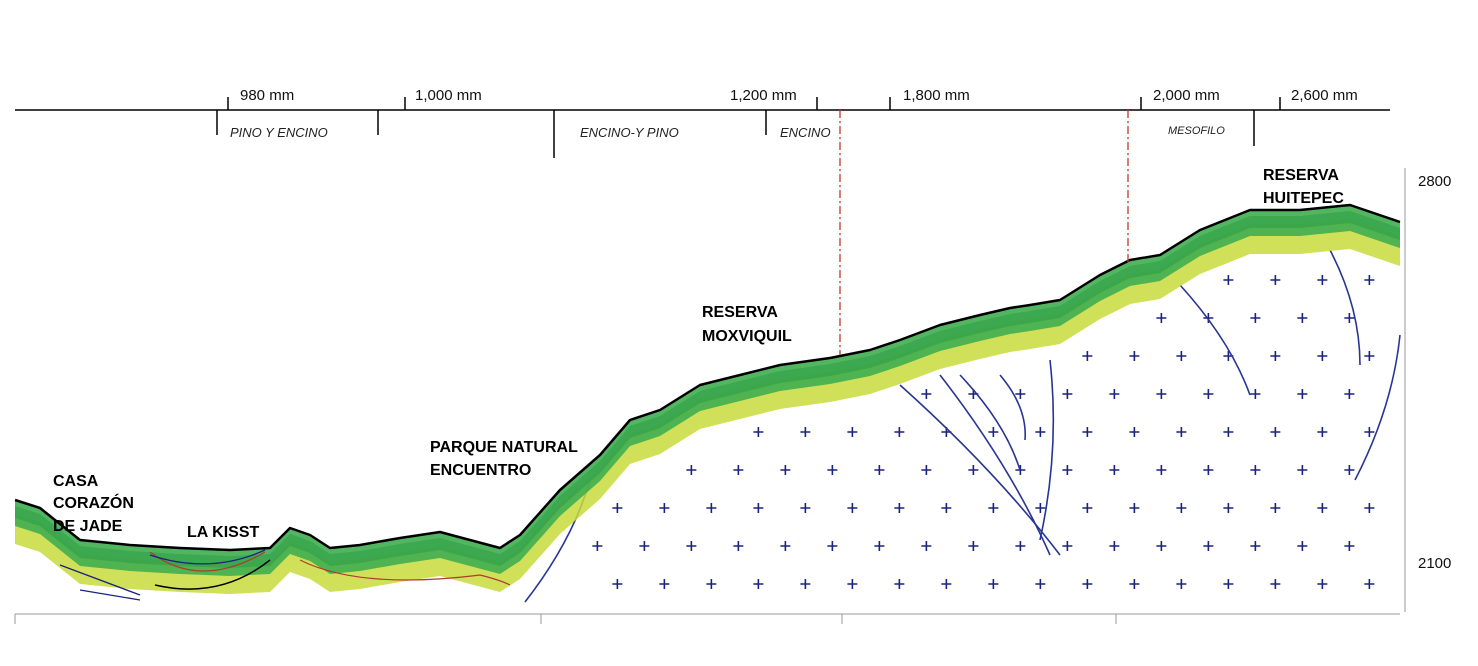 This screenshot has height=666, width=1478. Describe the element at coordinates (279, 132) in the screenshot. I see `vegetation-zone: PINO Y ENCINO` at that location.